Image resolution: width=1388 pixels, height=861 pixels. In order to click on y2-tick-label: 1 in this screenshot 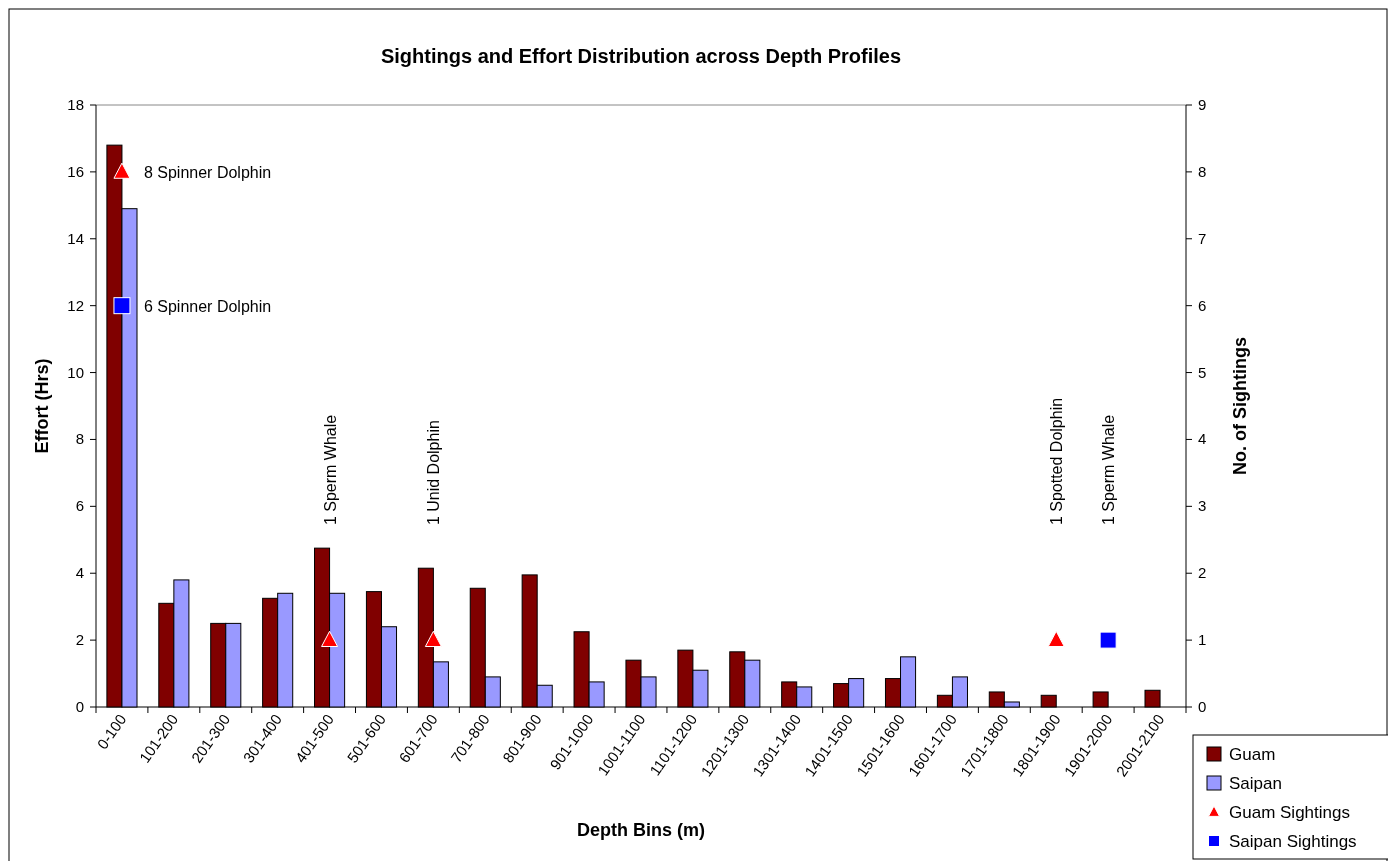, I will do `click(1202, 640)`.